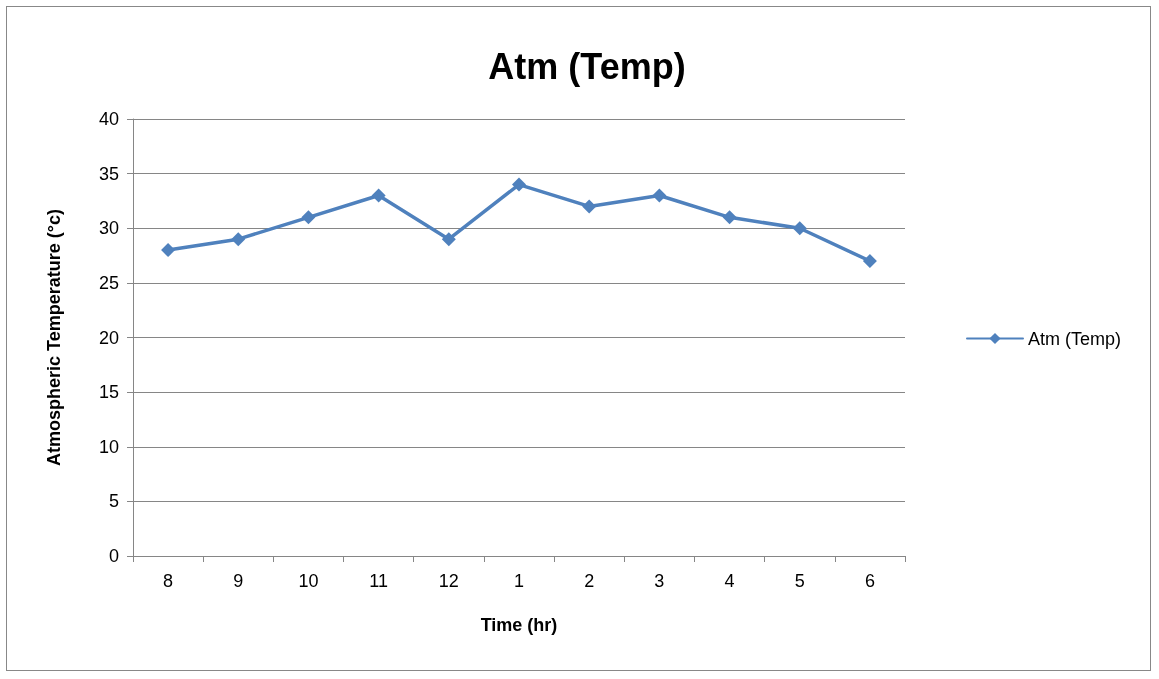 The image size is (1159, 679). I want to click on legend-label: Atm (Temp), so click(1074, 338).